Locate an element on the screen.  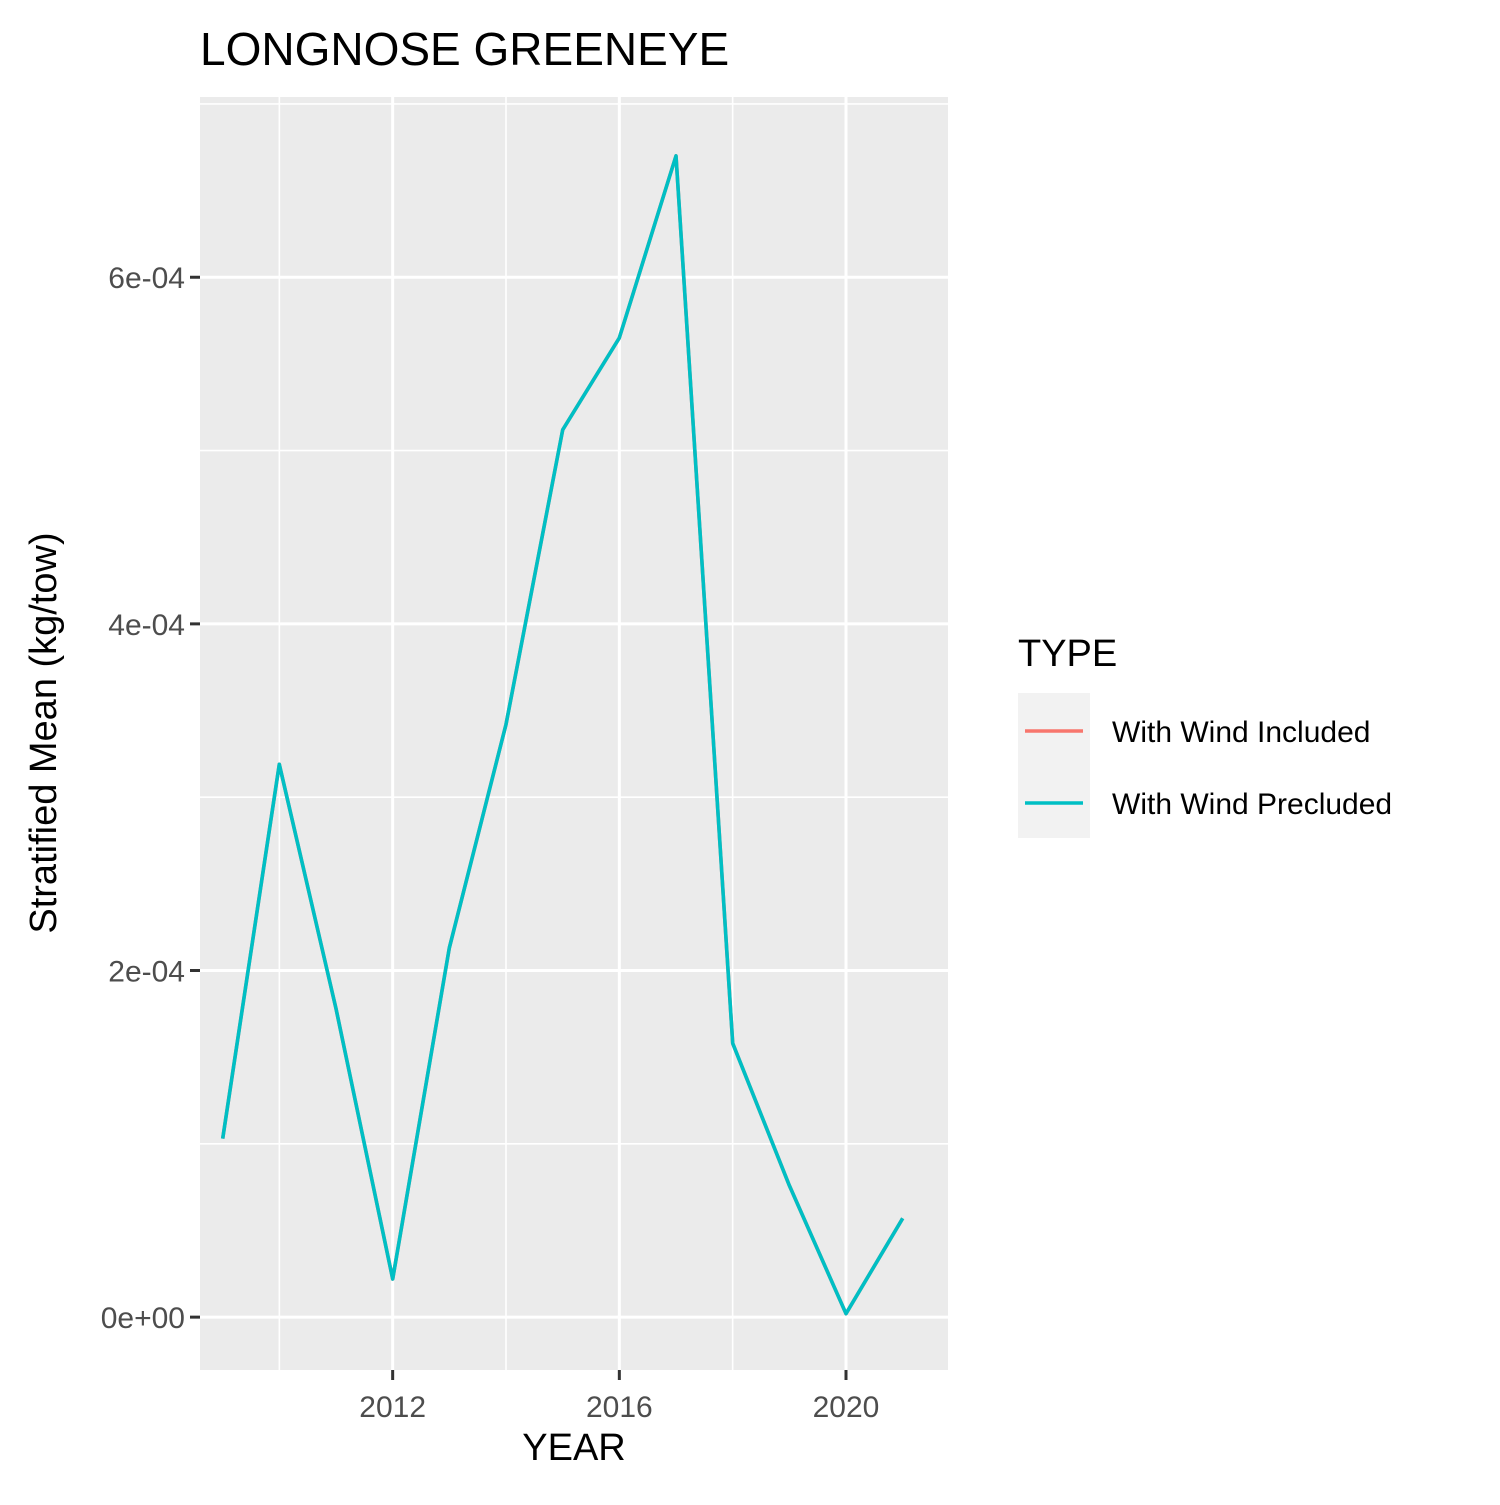
y-axis-title: Stratified Mean (kg/tow) is located at coordinates (44, 732).